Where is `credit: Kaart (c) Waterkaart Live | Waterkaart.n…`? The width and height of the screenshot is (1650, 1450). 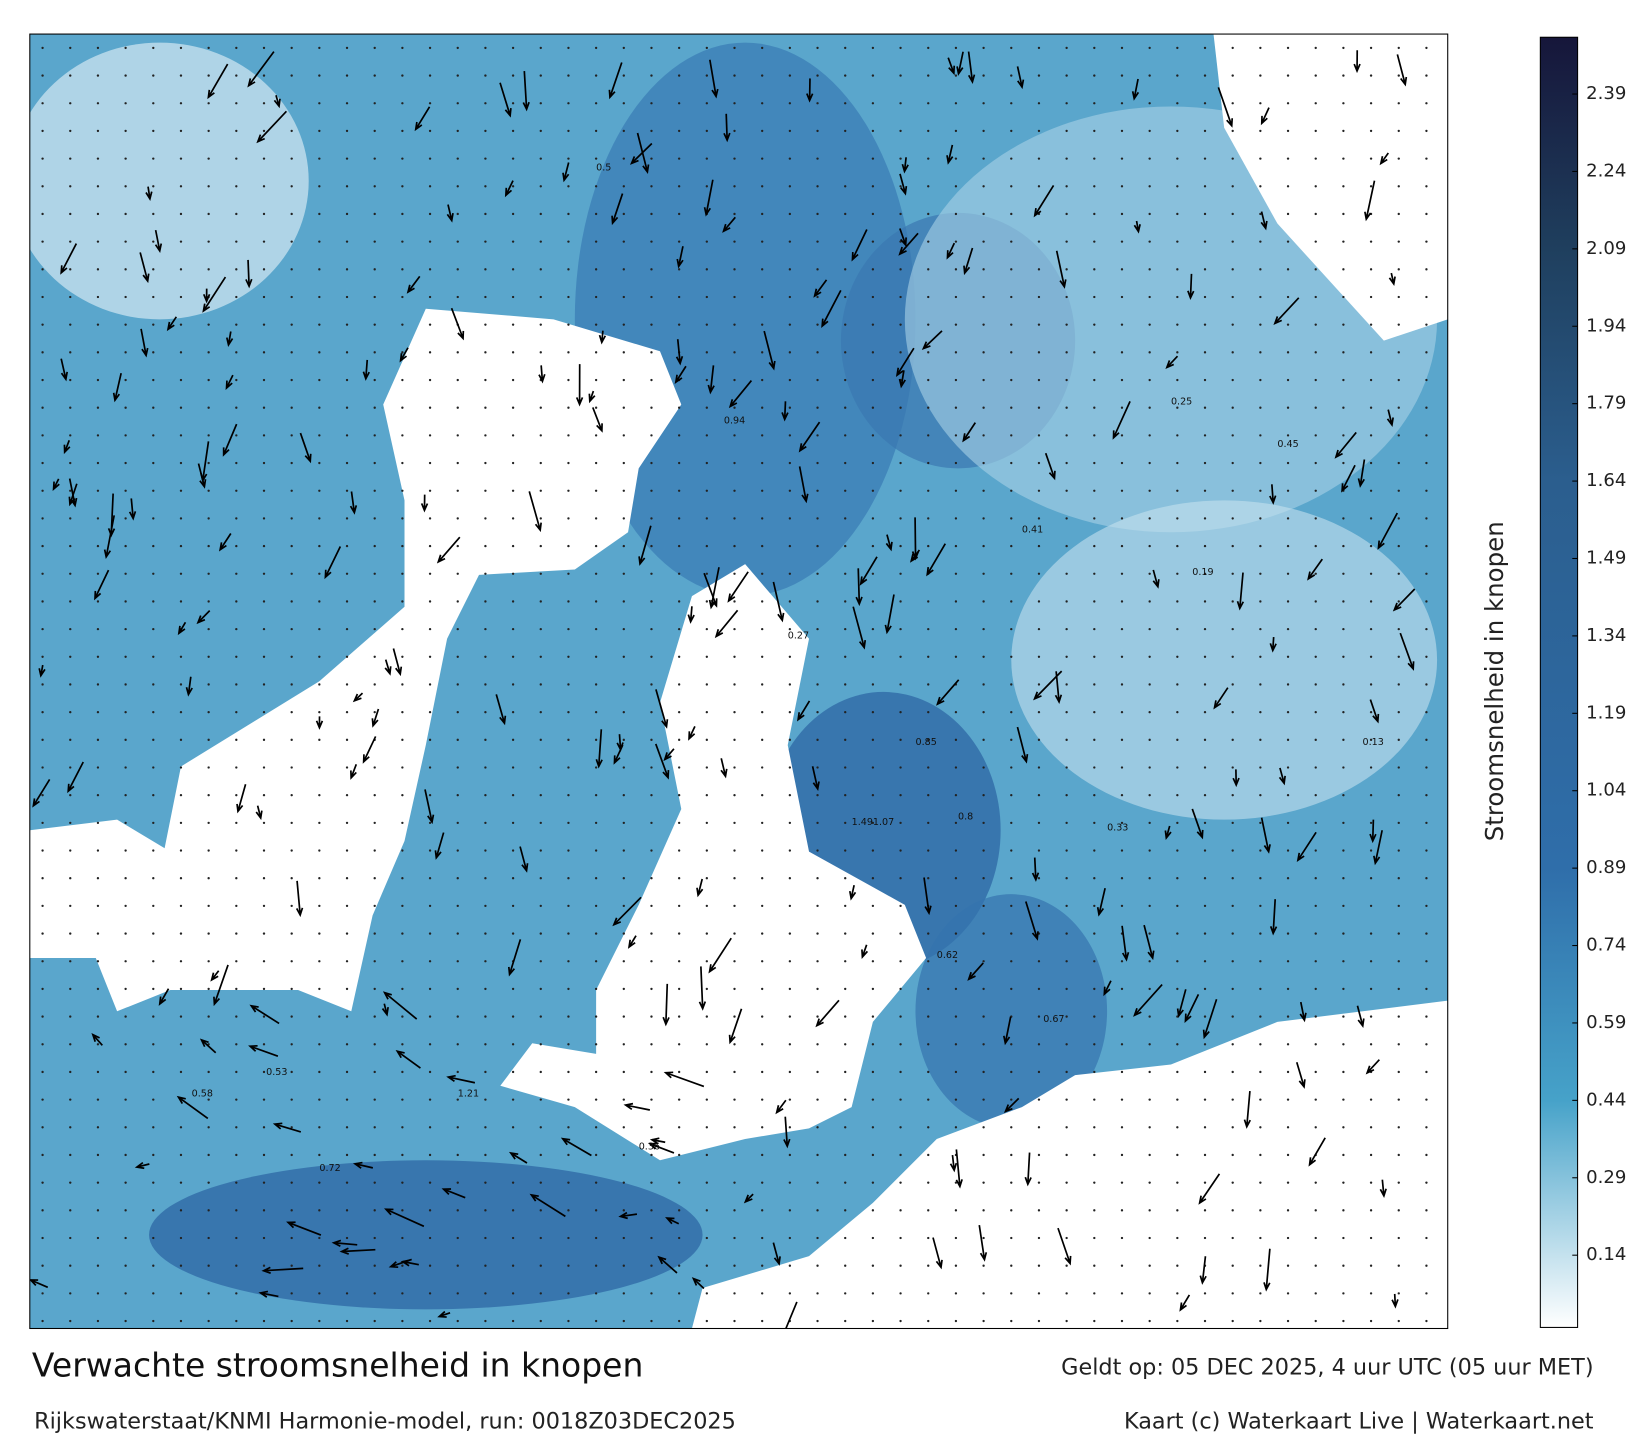
credit: Kaart (c) Waterkaart Live | Waterkaart.n… is located at coordinates (1359, 1422).